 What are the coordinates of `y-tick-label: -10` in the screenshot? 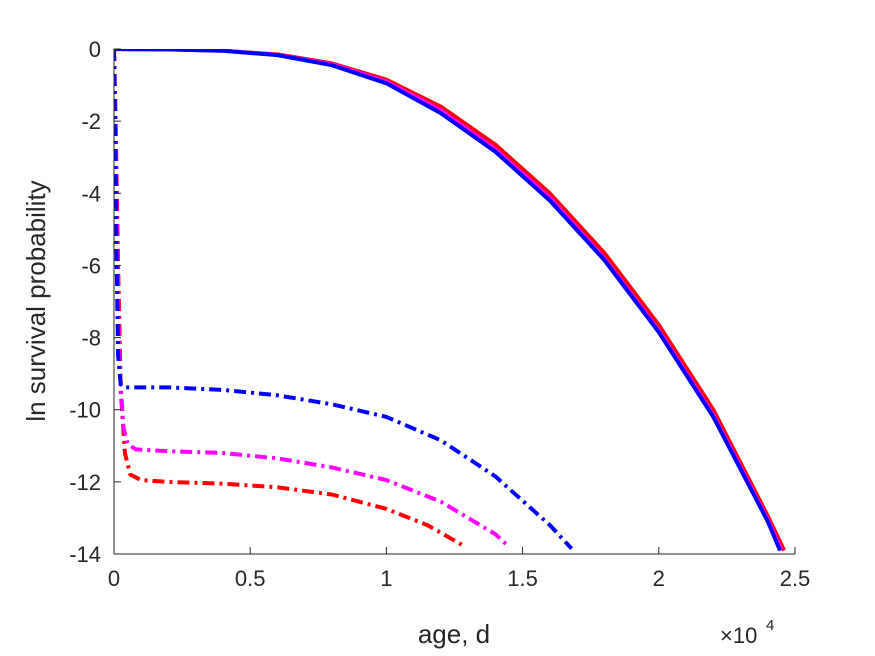 It's located at (85, 410).